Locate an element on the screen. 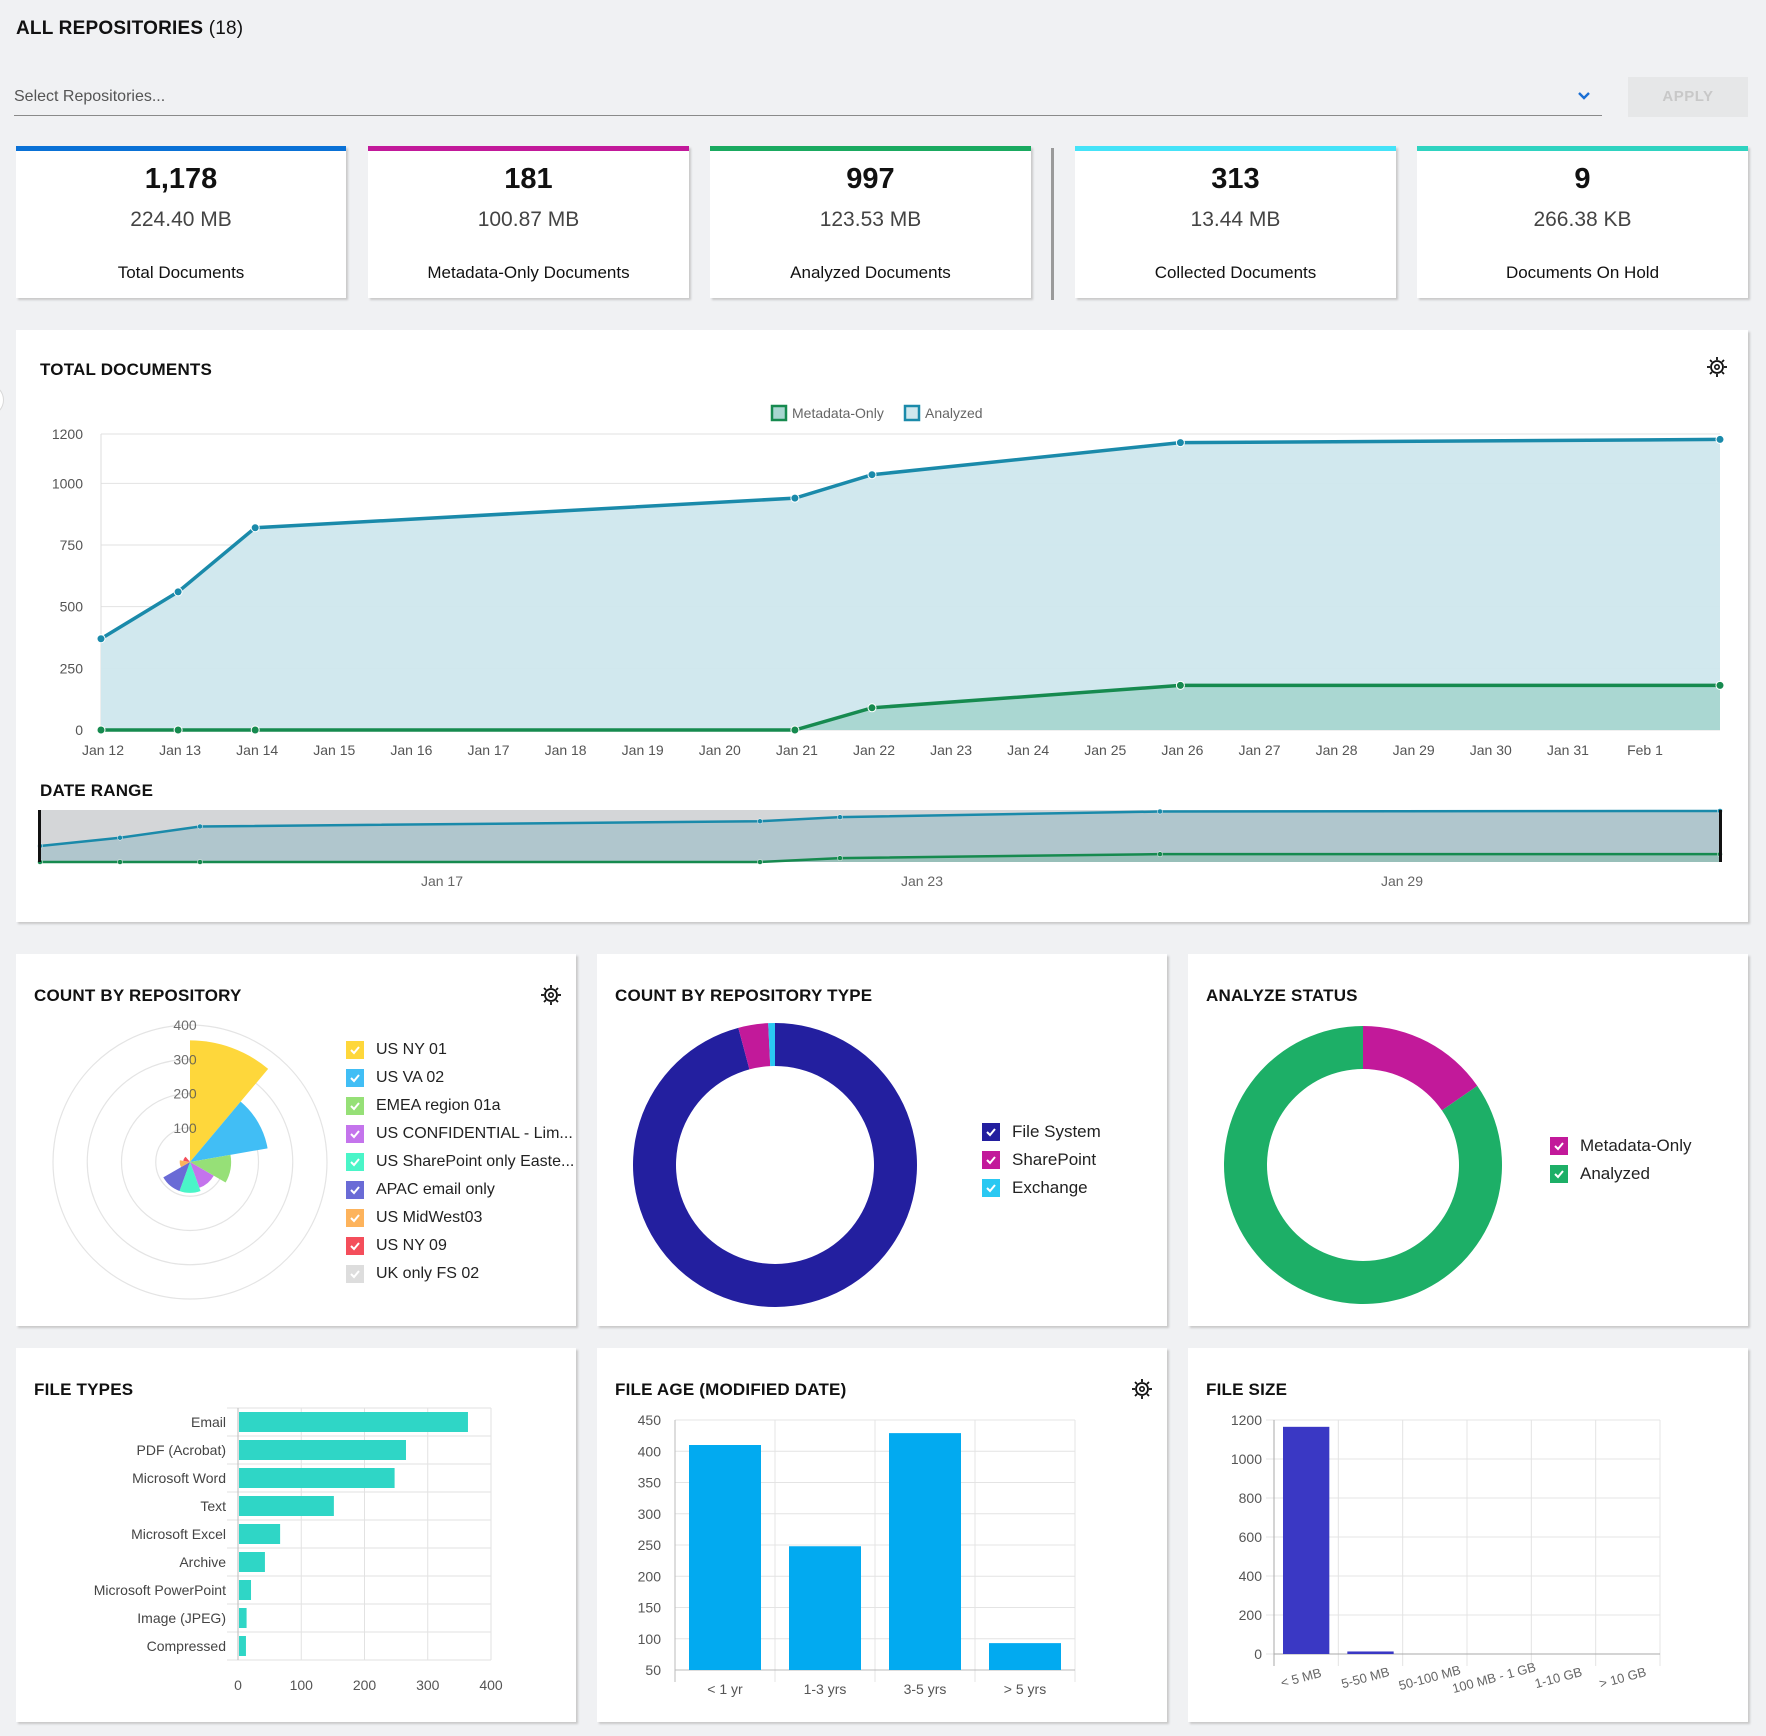 The height and width of the screenshot is (1736, 1766). x-tick-label: 200 is located at coordinates (365, 1685).